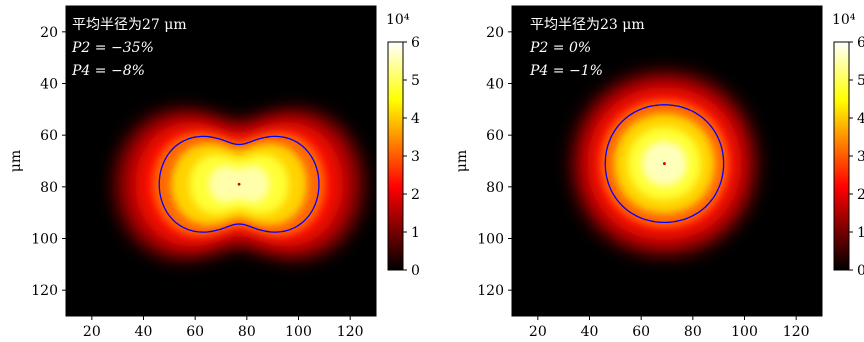 The height and width of the screenshot is (342, 864). I want to click on annotation-p4: P4 = −8%, so click(108, 71).